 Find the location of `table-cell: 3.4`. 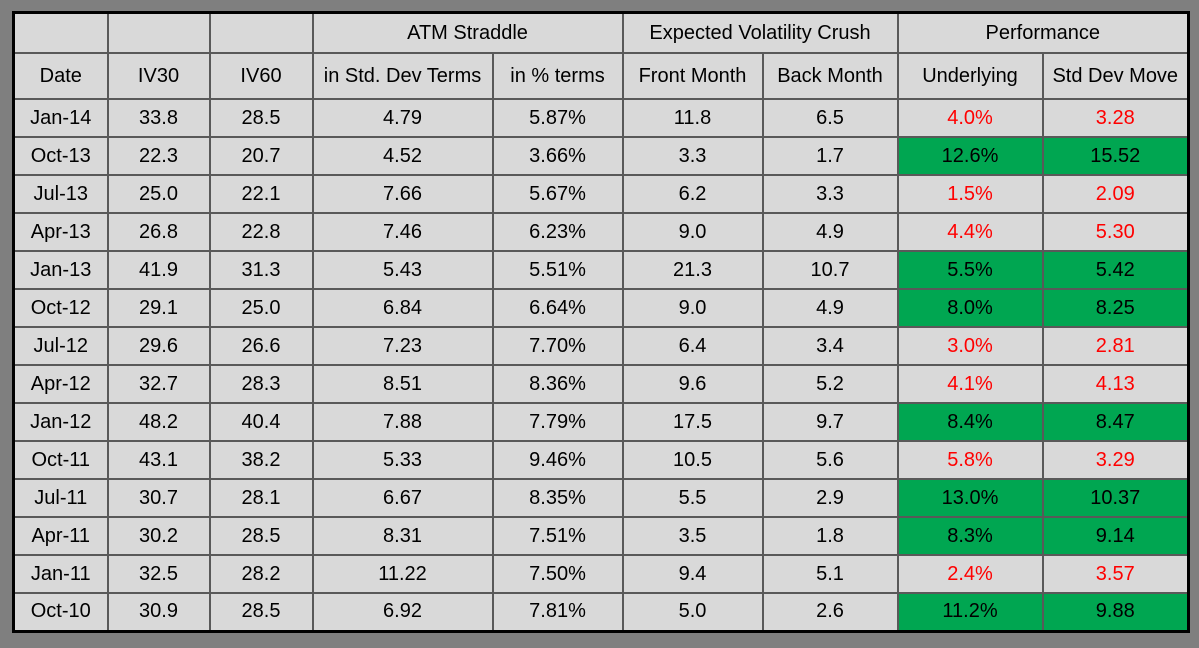

table-cell: 3.4 is located at coordinates (830, 346).